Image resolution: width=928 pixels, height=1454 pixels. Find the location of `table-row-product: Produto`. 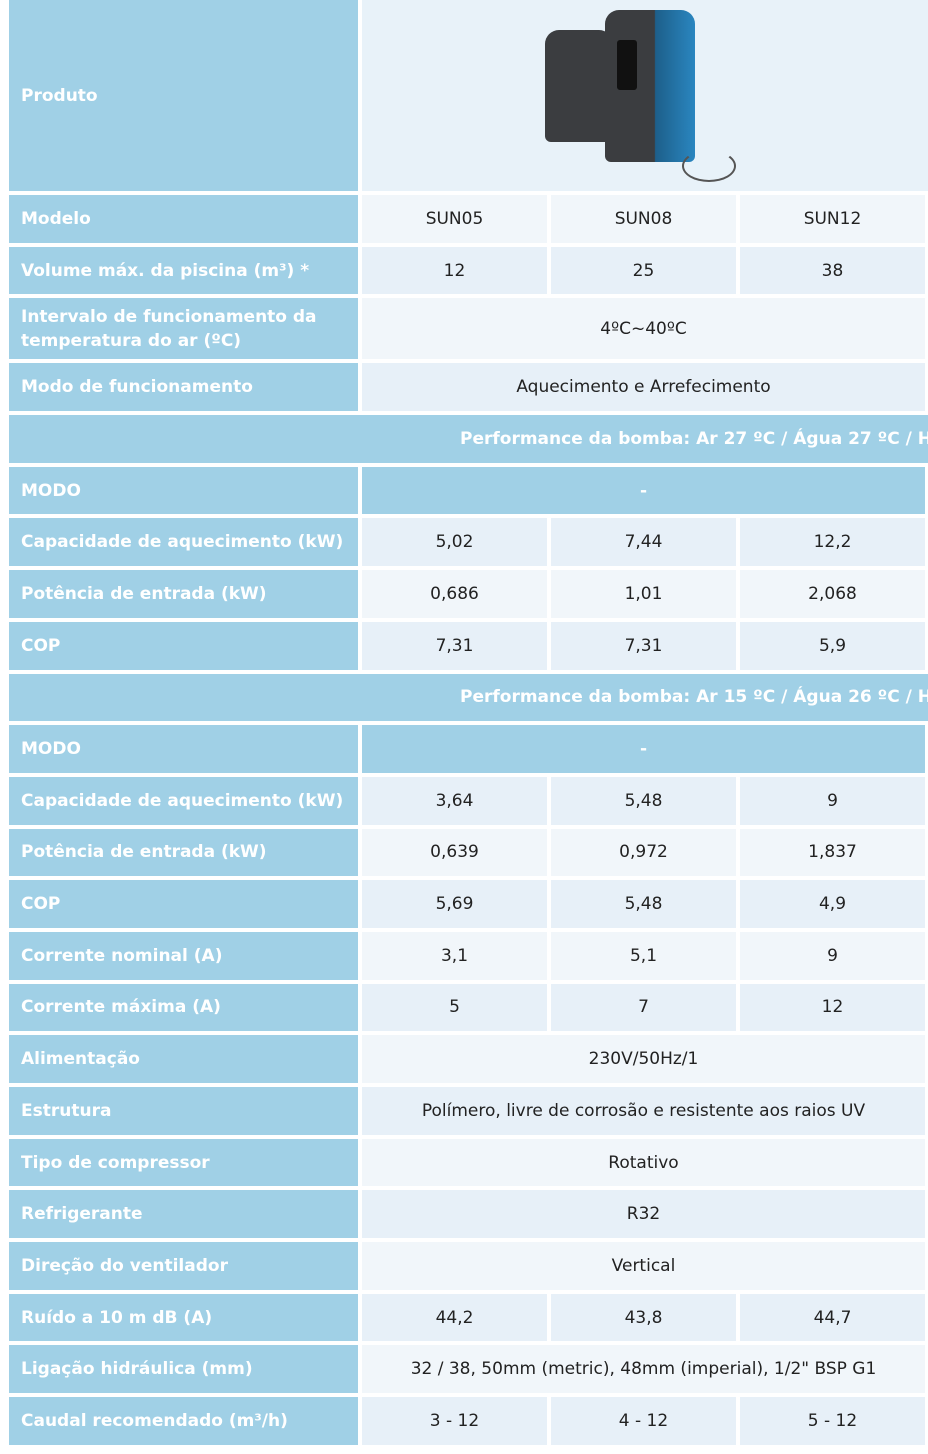

table-row-product: Produto is located at coordinates (468, 95).